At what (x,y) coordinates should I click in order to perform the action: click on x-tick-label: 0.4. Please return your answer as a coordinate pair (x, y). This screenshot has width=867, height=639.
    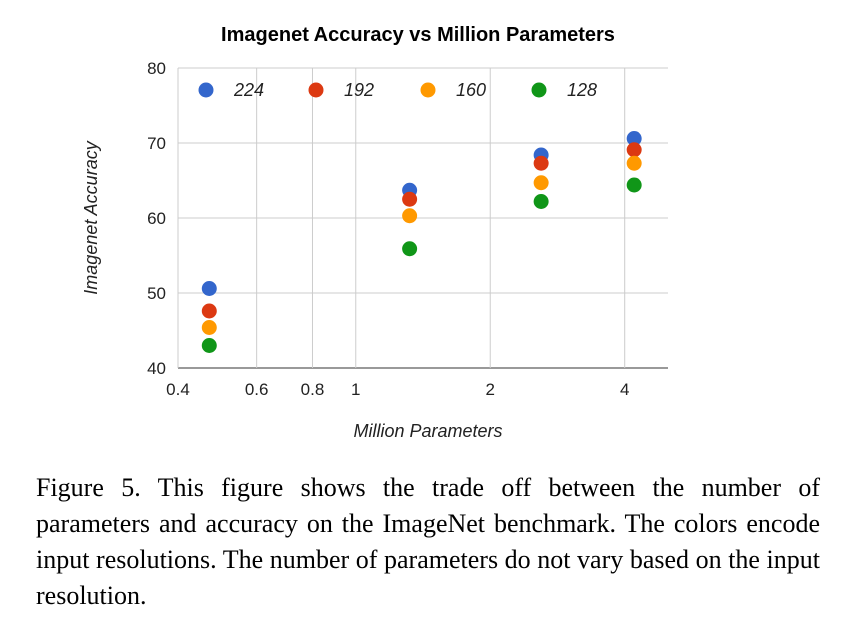
    Looking at the image, I should click on (178, 389).